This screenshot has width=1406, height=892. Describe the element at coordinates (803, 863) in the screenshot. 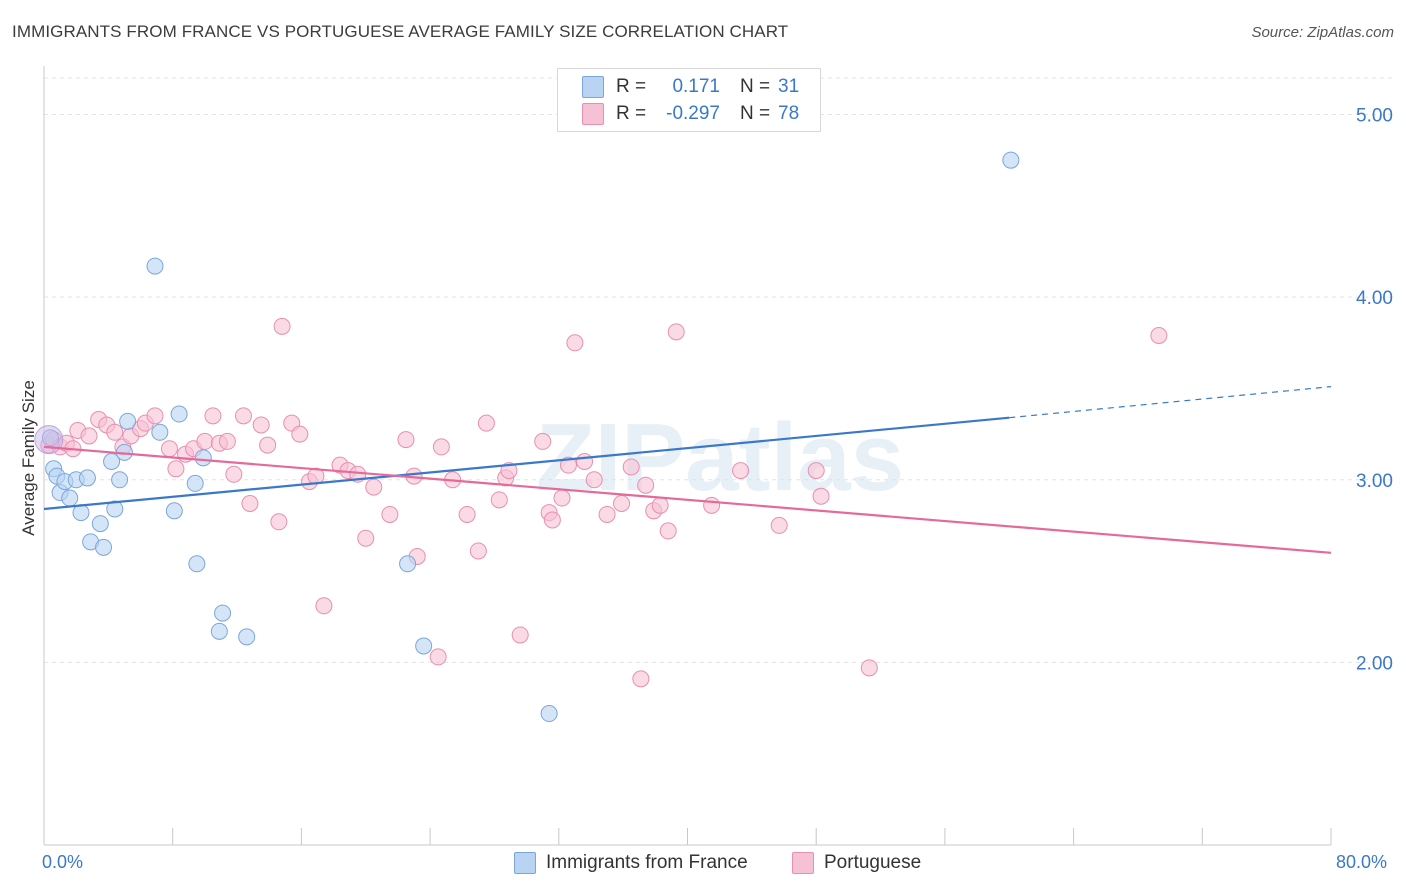

I see `series-swatch-pink` at that location.